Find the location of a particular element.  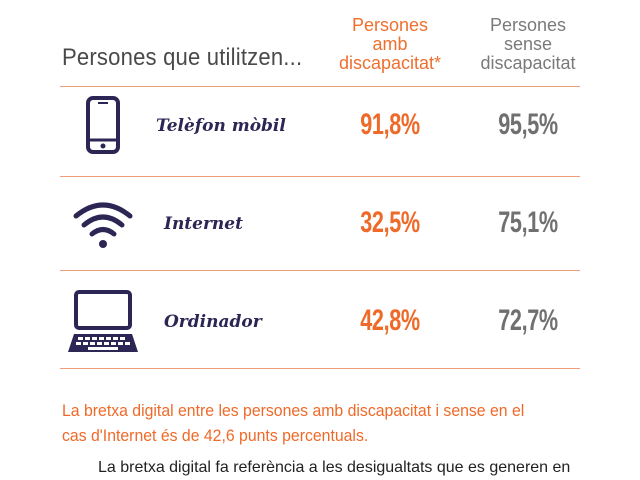

column-header-line: sense is located at coordinates (528, 44).